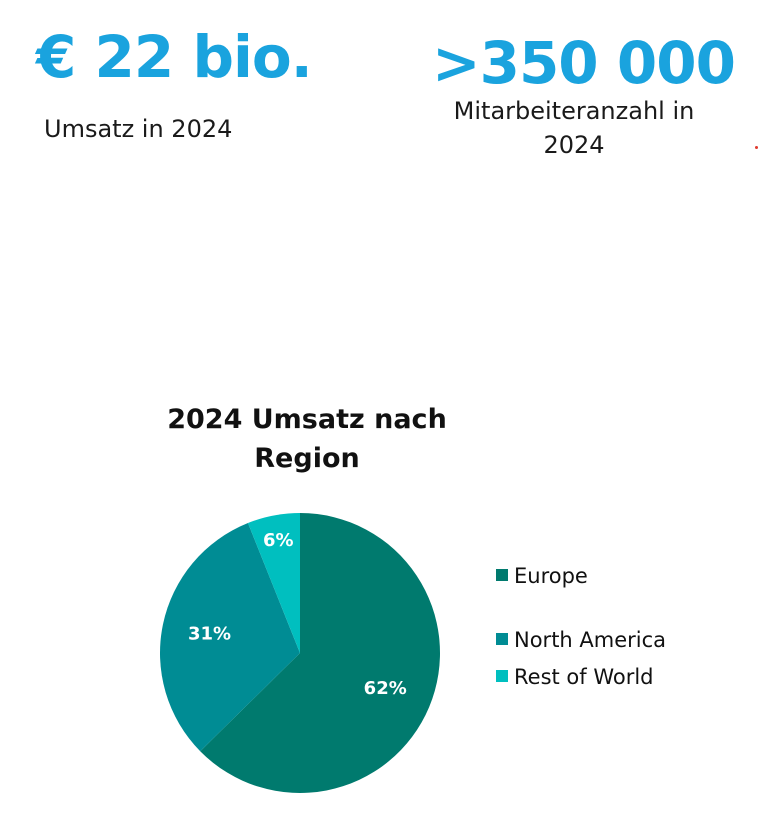 The image size is (760, 836). I want to click on pie-slice-rest-of-world, so click(273, 583).